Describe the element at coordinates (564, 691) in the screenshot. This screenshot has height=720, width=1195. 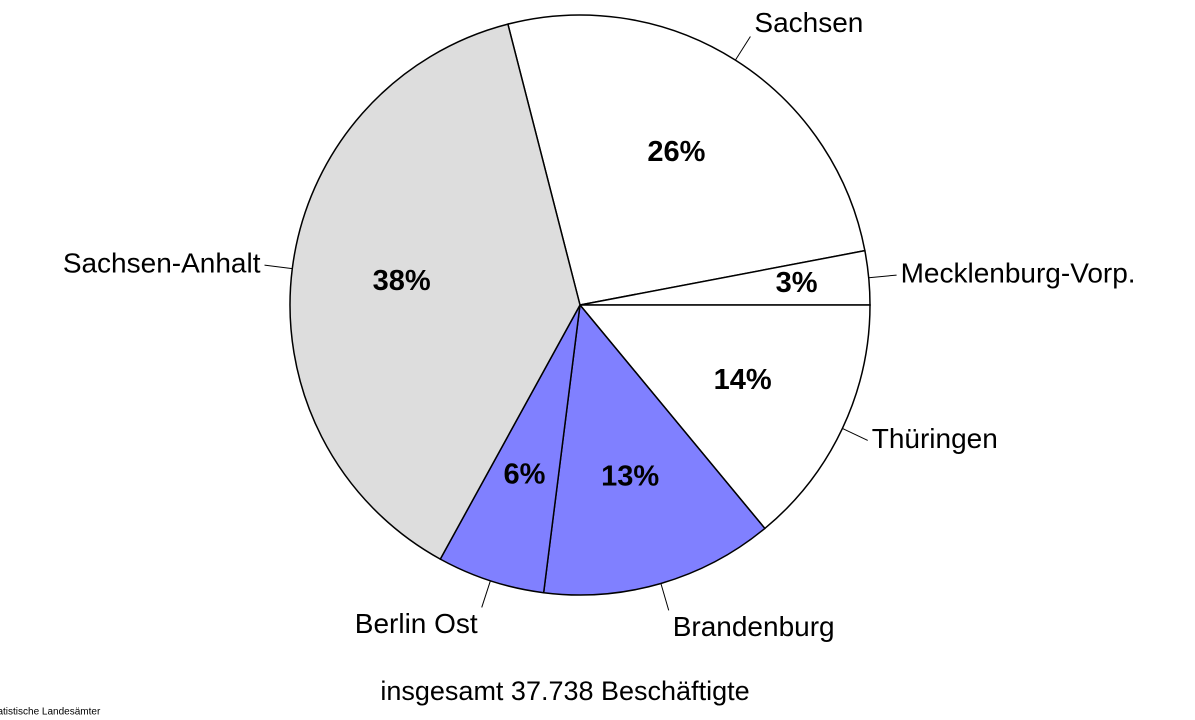
I see `annotation: insgesamt 37.738 Beschäftigte` at that location.